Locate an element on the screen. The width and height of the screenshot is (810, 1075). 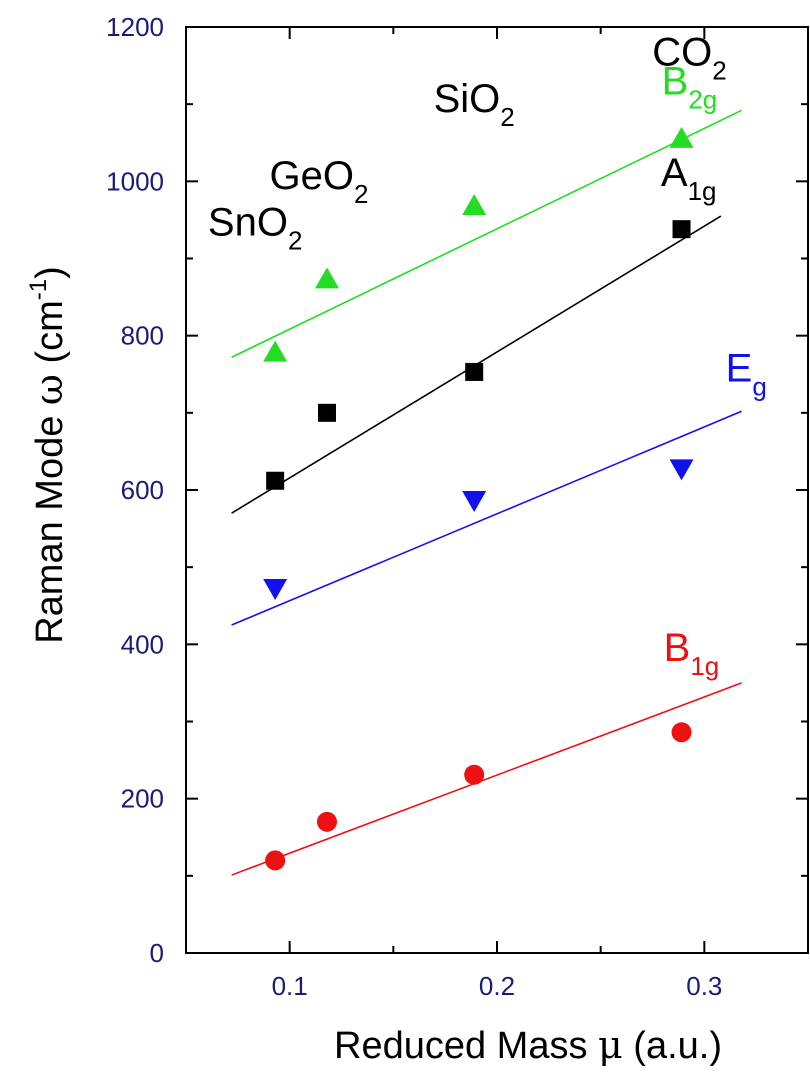
y-axis-title: Raman Mode ω (cm-1) is located at coordinates (48, 455).